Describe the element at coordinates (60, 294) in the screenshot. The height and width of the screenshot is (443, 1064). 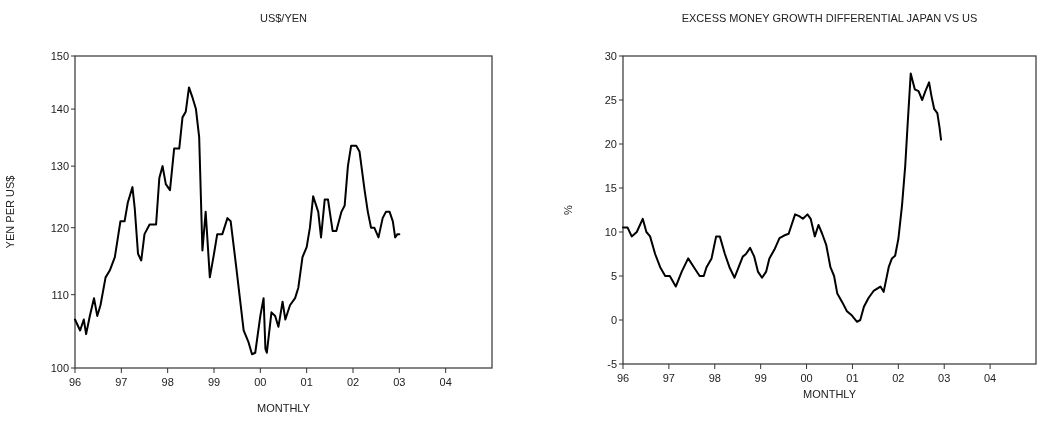
I see `y-tick-label: 110` at that location.